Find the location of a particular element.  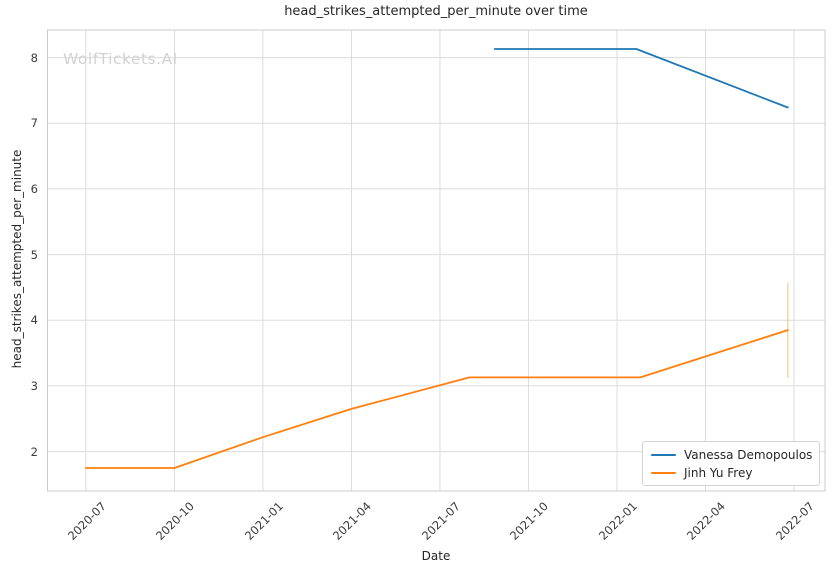

y-tick-label: 7 is located at coordinates (34, 123).